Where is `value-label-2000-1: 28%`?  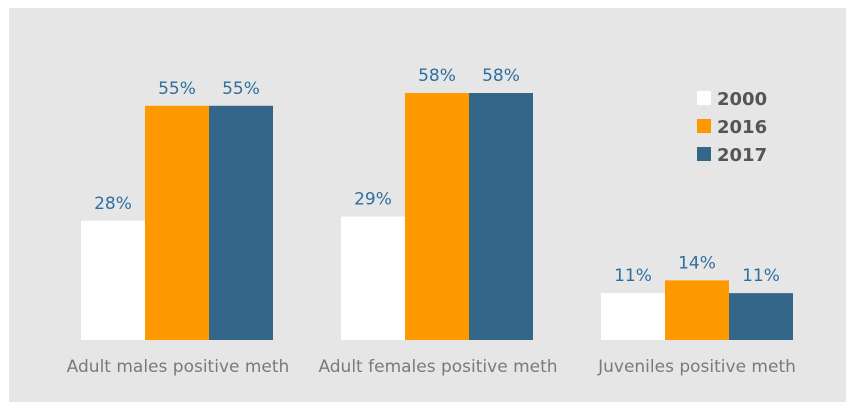
value-label-2000-1: 28% is located at coordinates (113, 204).